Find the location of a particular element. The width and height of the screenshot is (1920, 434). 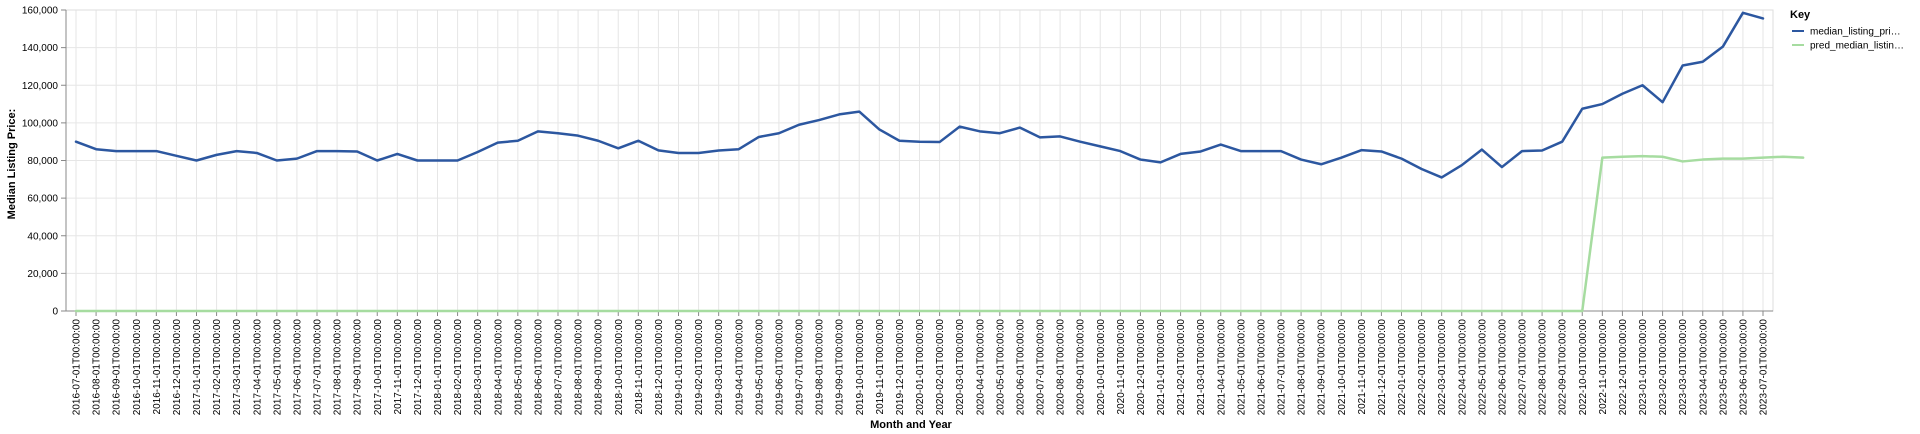

x-tick-label: 2021-07-01T00:00:00 is located at coordinates (1282, 367).